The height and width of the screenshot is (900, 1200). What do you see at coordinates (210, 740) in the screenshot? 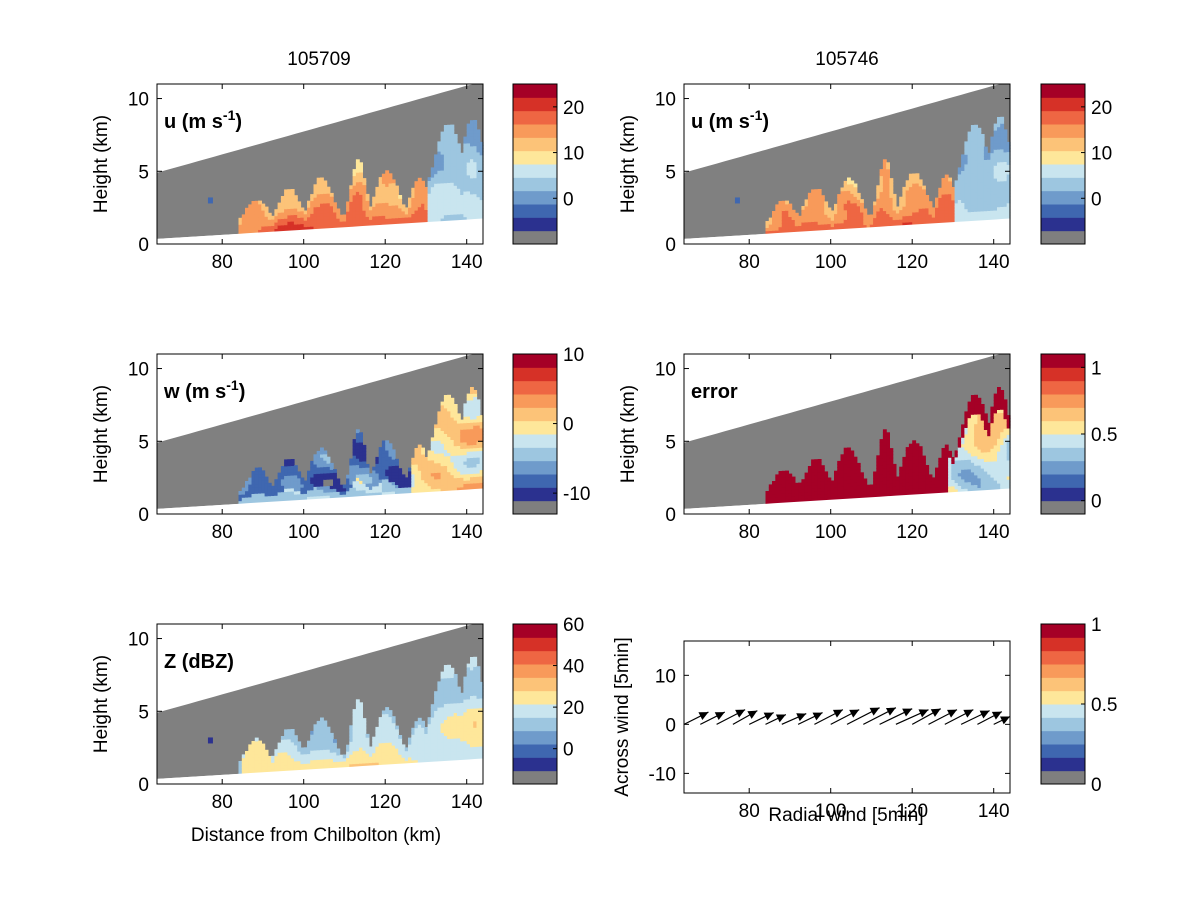
I see `isolated-echo` at bounding box center [210, 740].